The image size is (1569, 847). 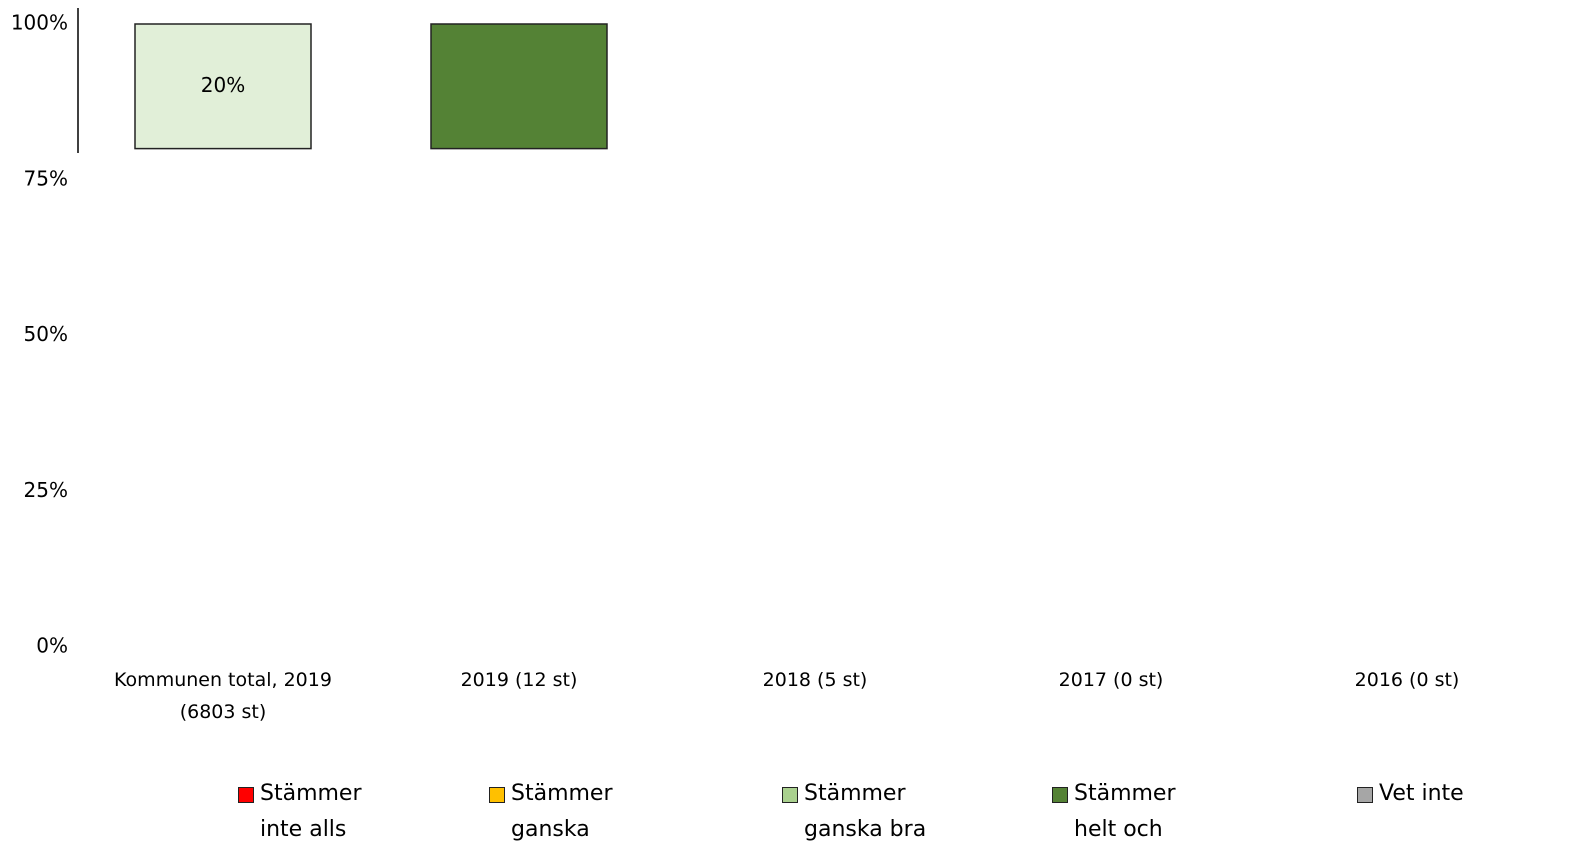 I want to click on y-tick-label: 25%, so click(x=46, y=490).